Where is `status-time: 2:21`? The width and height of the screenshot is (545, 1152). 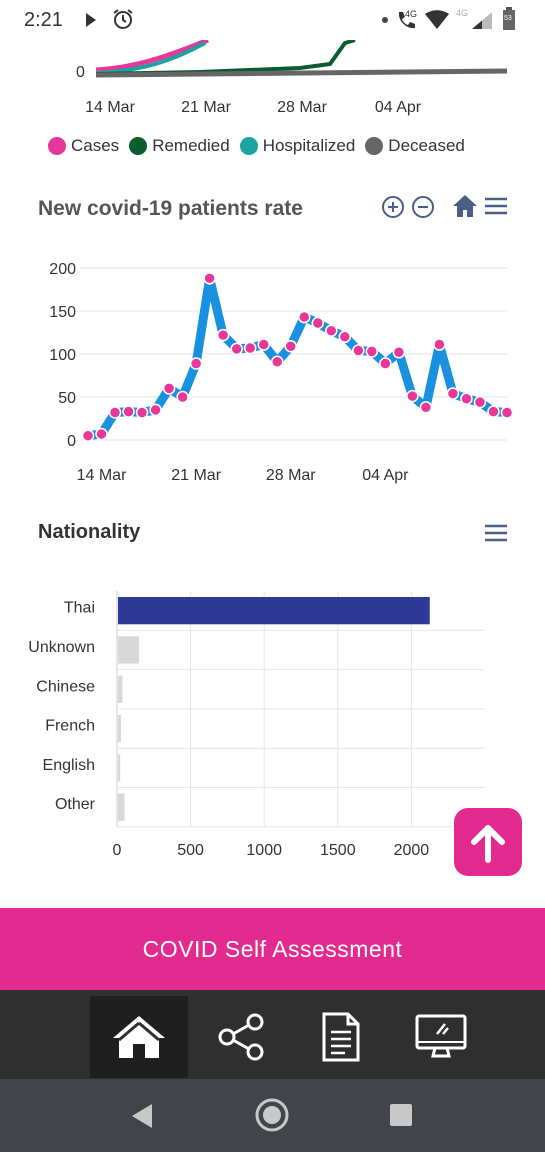
status-time: 2:21 is located at coordinates (43, 20).